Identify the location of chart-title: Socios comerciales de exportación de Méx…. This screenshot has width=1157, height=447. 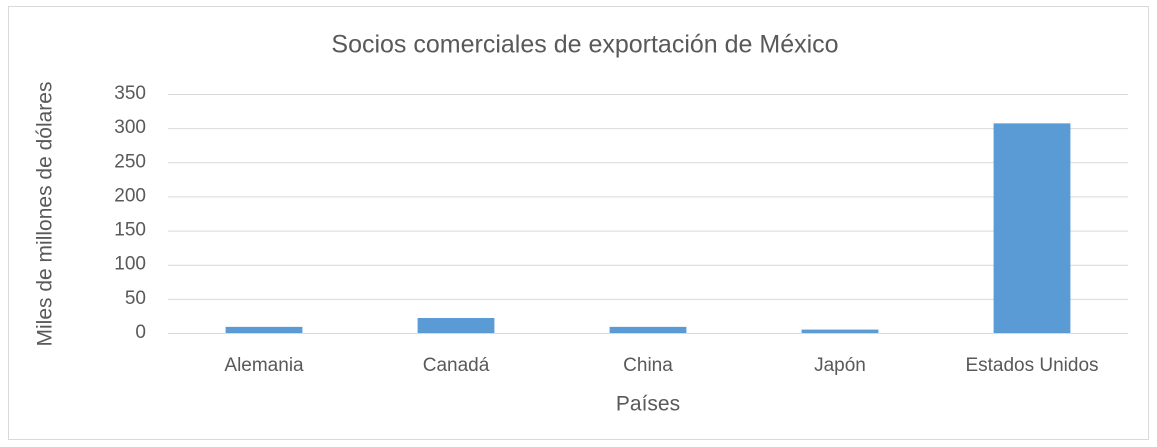
(584, 45).